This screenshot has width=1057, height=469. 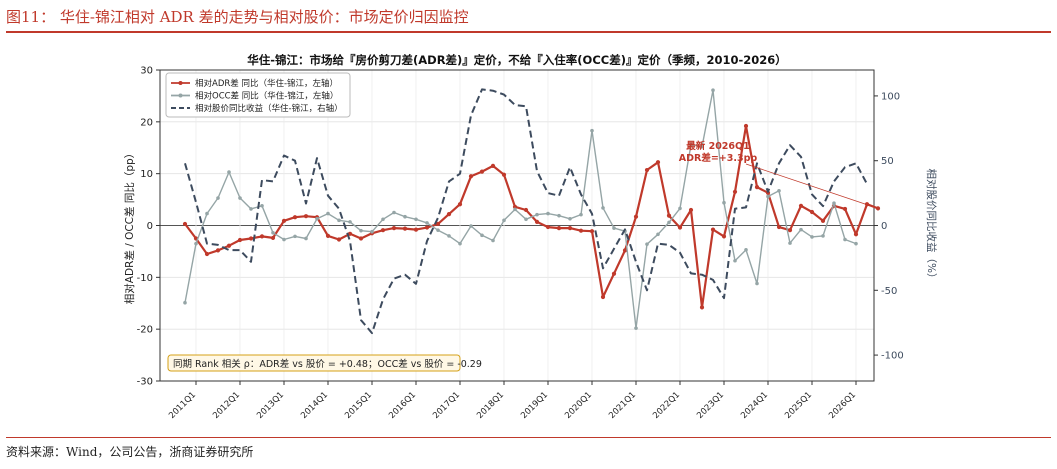 What do you see at coordinates (528, 18) in the screenshot?
I see `figure-header: 图11： 华住-锦江相对 ADR 差的走势与相对股价：市场定价归因监控` at bounding box center [528, 18].